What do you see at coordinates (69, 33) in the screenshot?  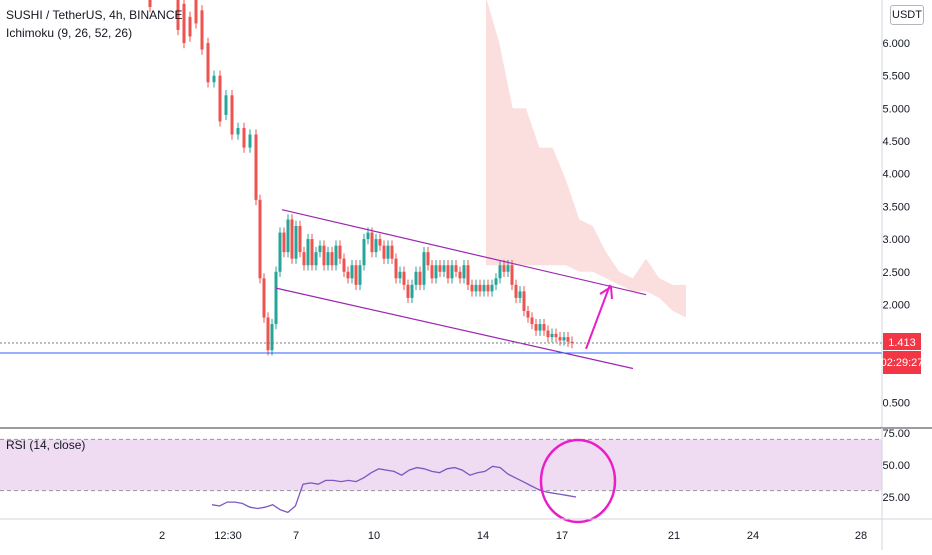 I see `ichimoku-legend: Ichimoku (9, 26, 52, 26)` at bounding box center [69, 33].